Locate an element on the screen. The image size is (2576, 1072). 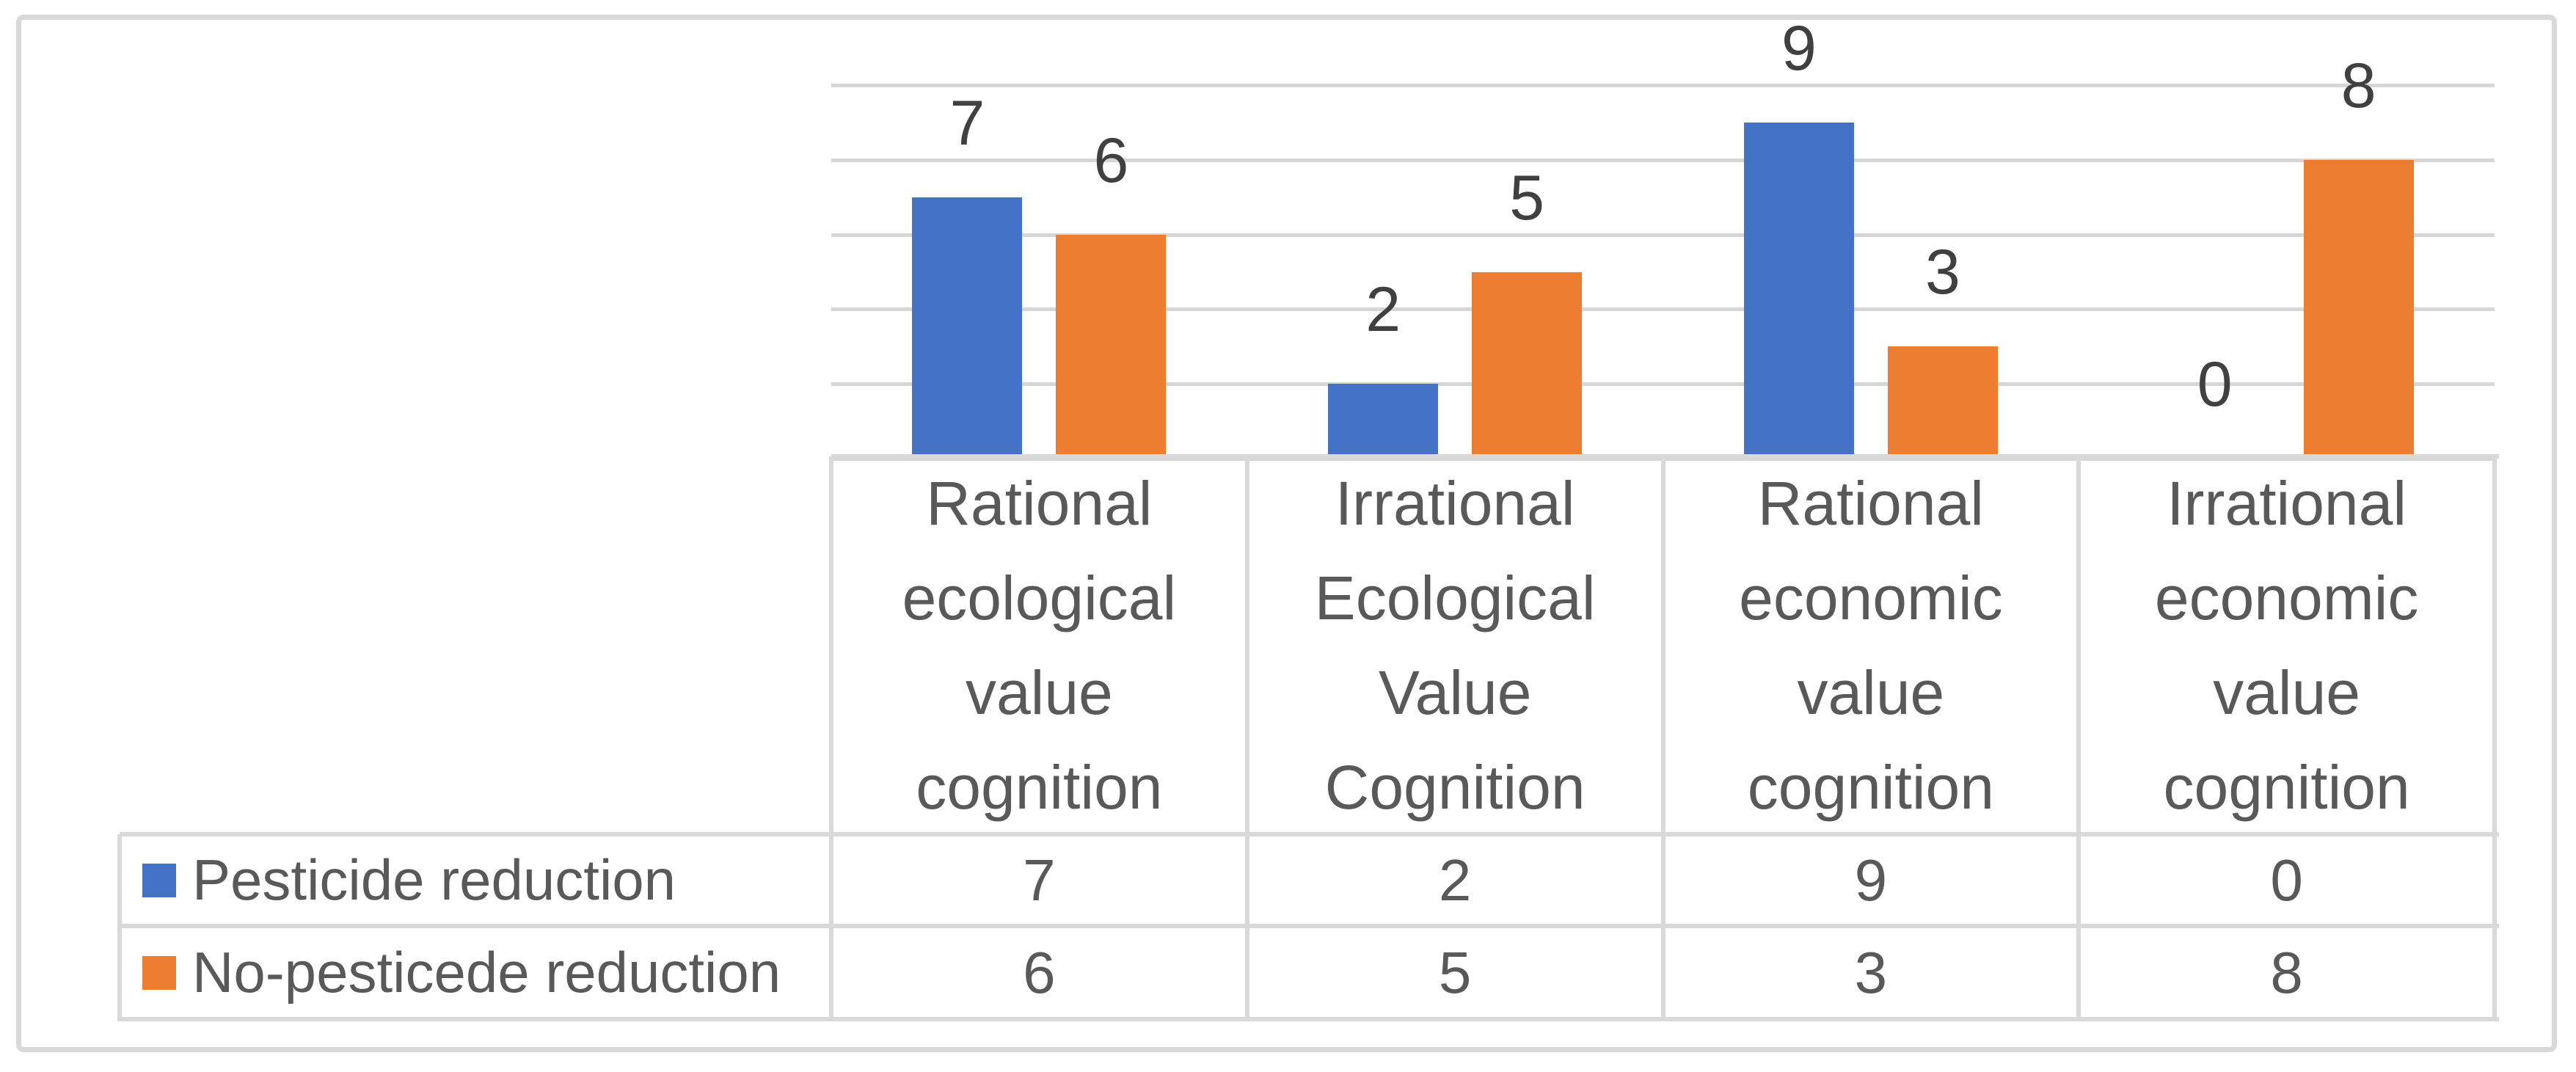
bar-pesticide-reduction-cat1 is located at coordinates (968, 328).